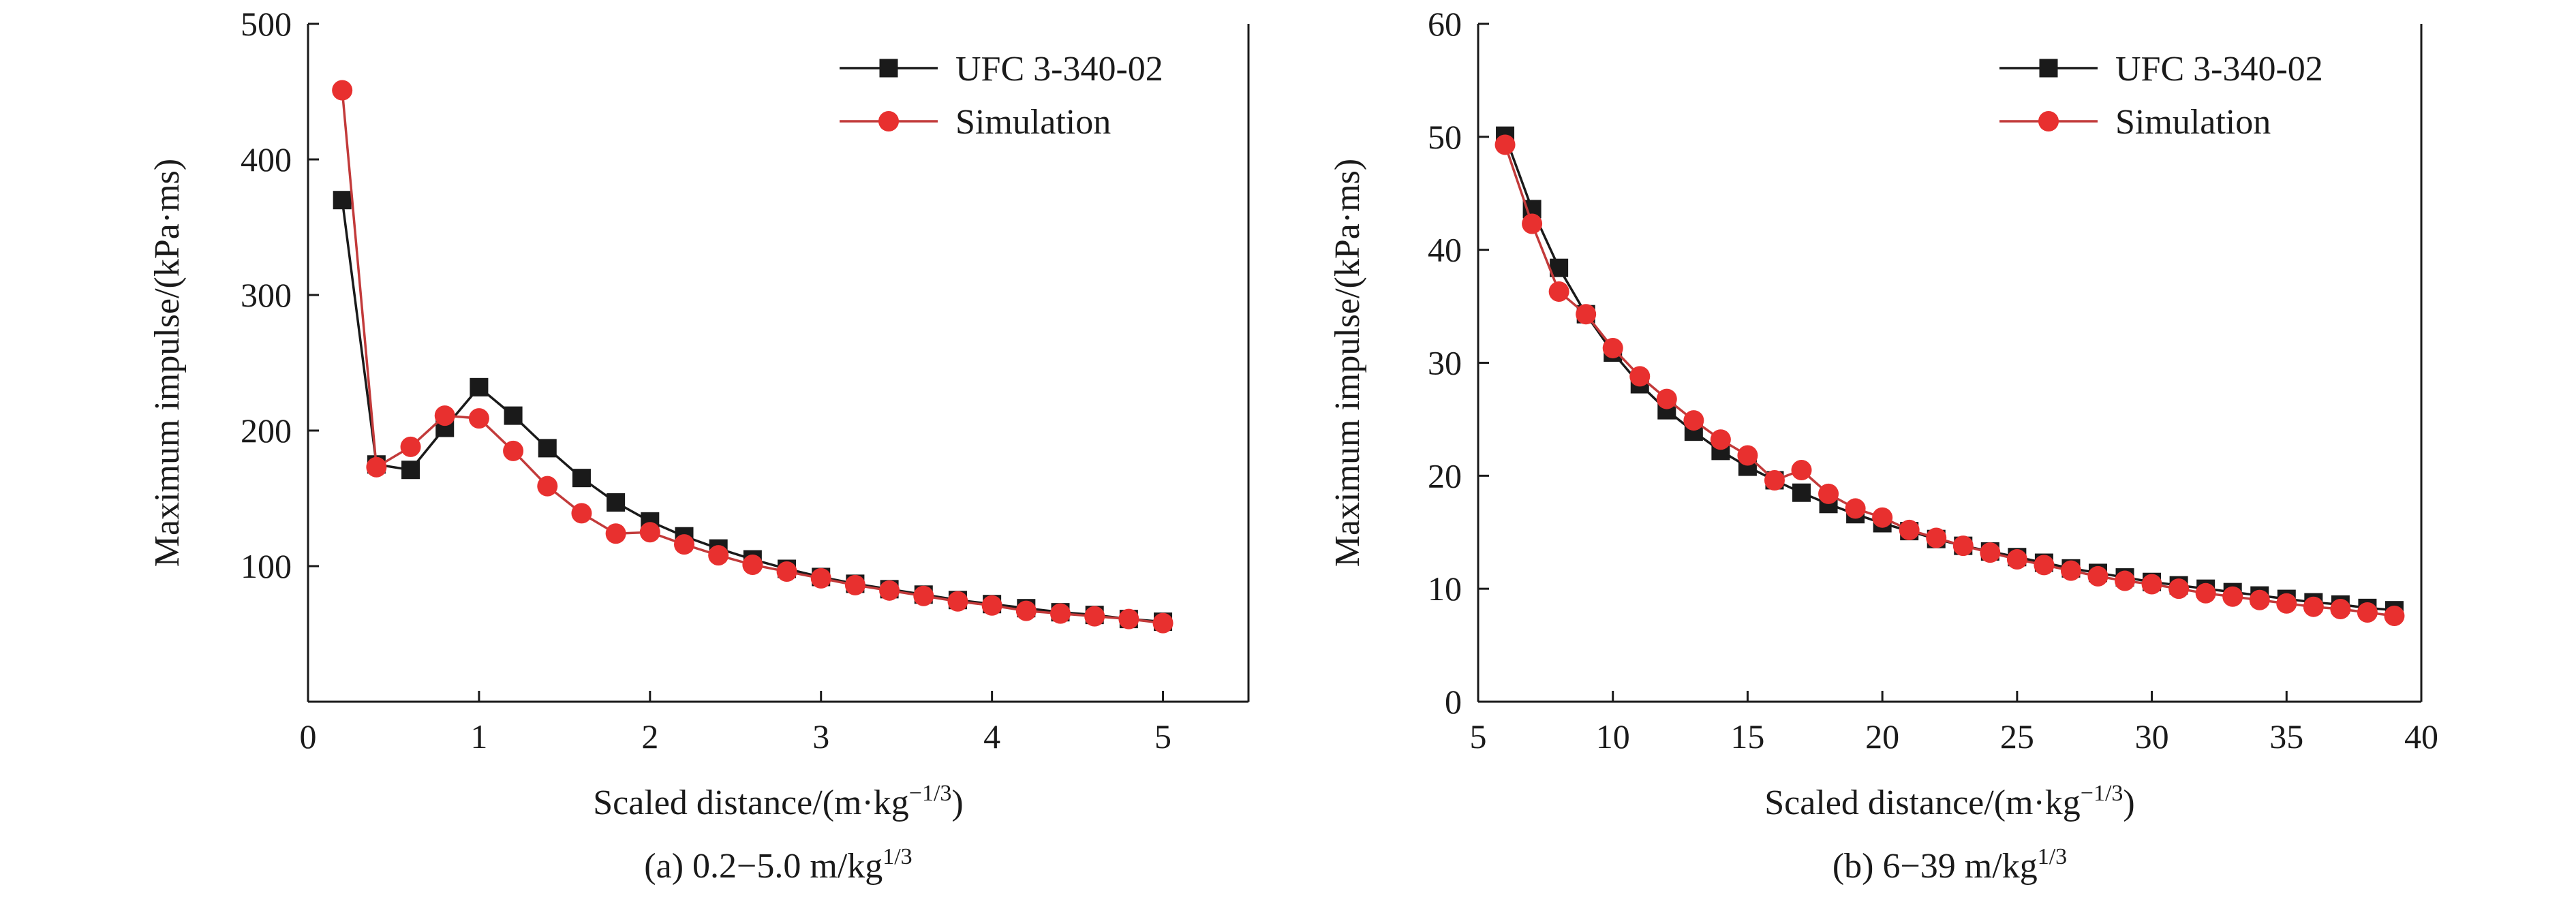  Describe the element at coordinates (1445, 363) in the screenshot. I see `y-tick-label: 30` at that location.